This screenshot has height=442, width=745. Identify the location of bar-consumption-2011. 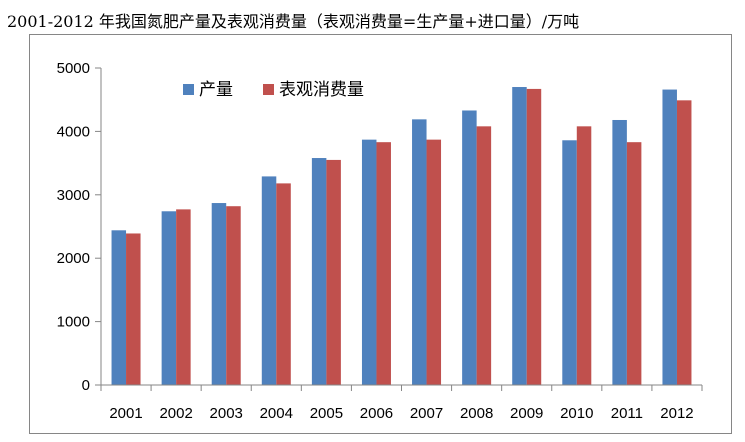
(634, 263).